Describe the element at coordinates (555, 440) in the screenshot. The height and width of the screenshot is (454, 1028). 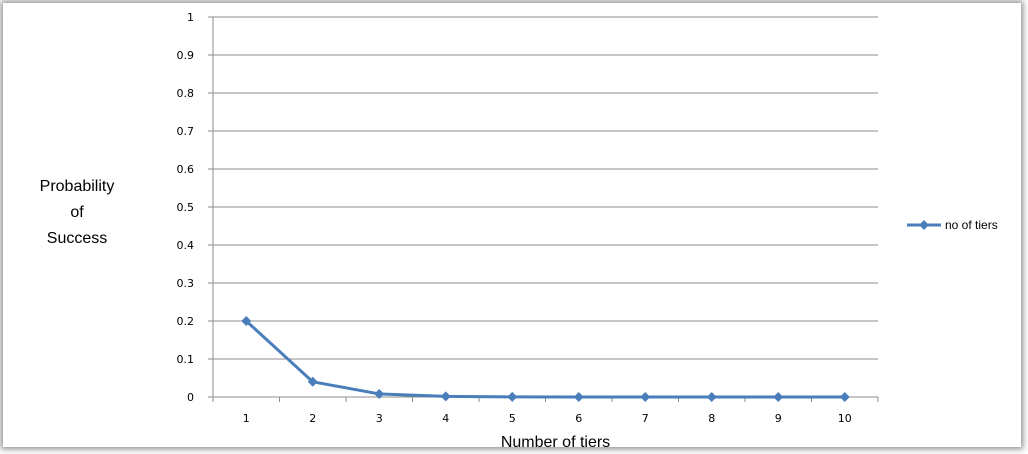
I see `x-axis-title: Number of tiers` at that location.